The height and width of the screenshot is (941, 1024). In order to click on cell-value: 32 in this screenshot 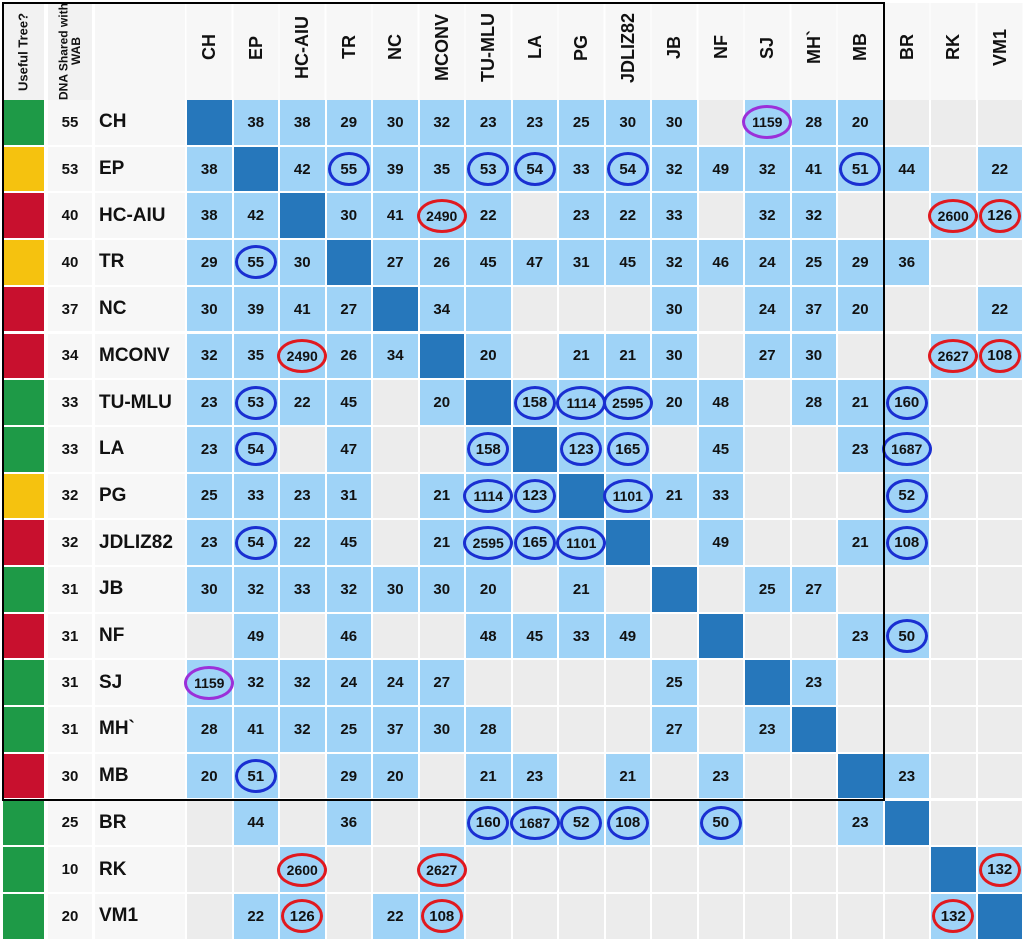, I will do `click(209, 356)`.